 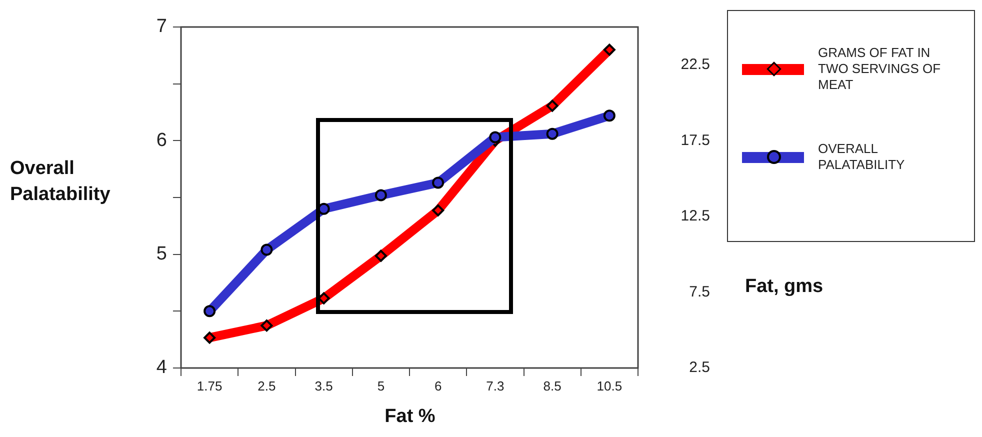 What do you see at coordinates (410, 417) in the screenshot?
I see `x-axis-title: Fat %` at bounding box center [410, 417].